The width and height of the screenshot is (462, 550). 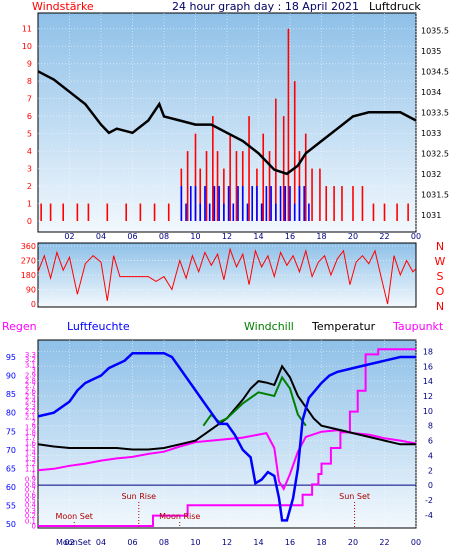 I want to click on rain-tick-label: 1.5, so click(x=30, y=449).